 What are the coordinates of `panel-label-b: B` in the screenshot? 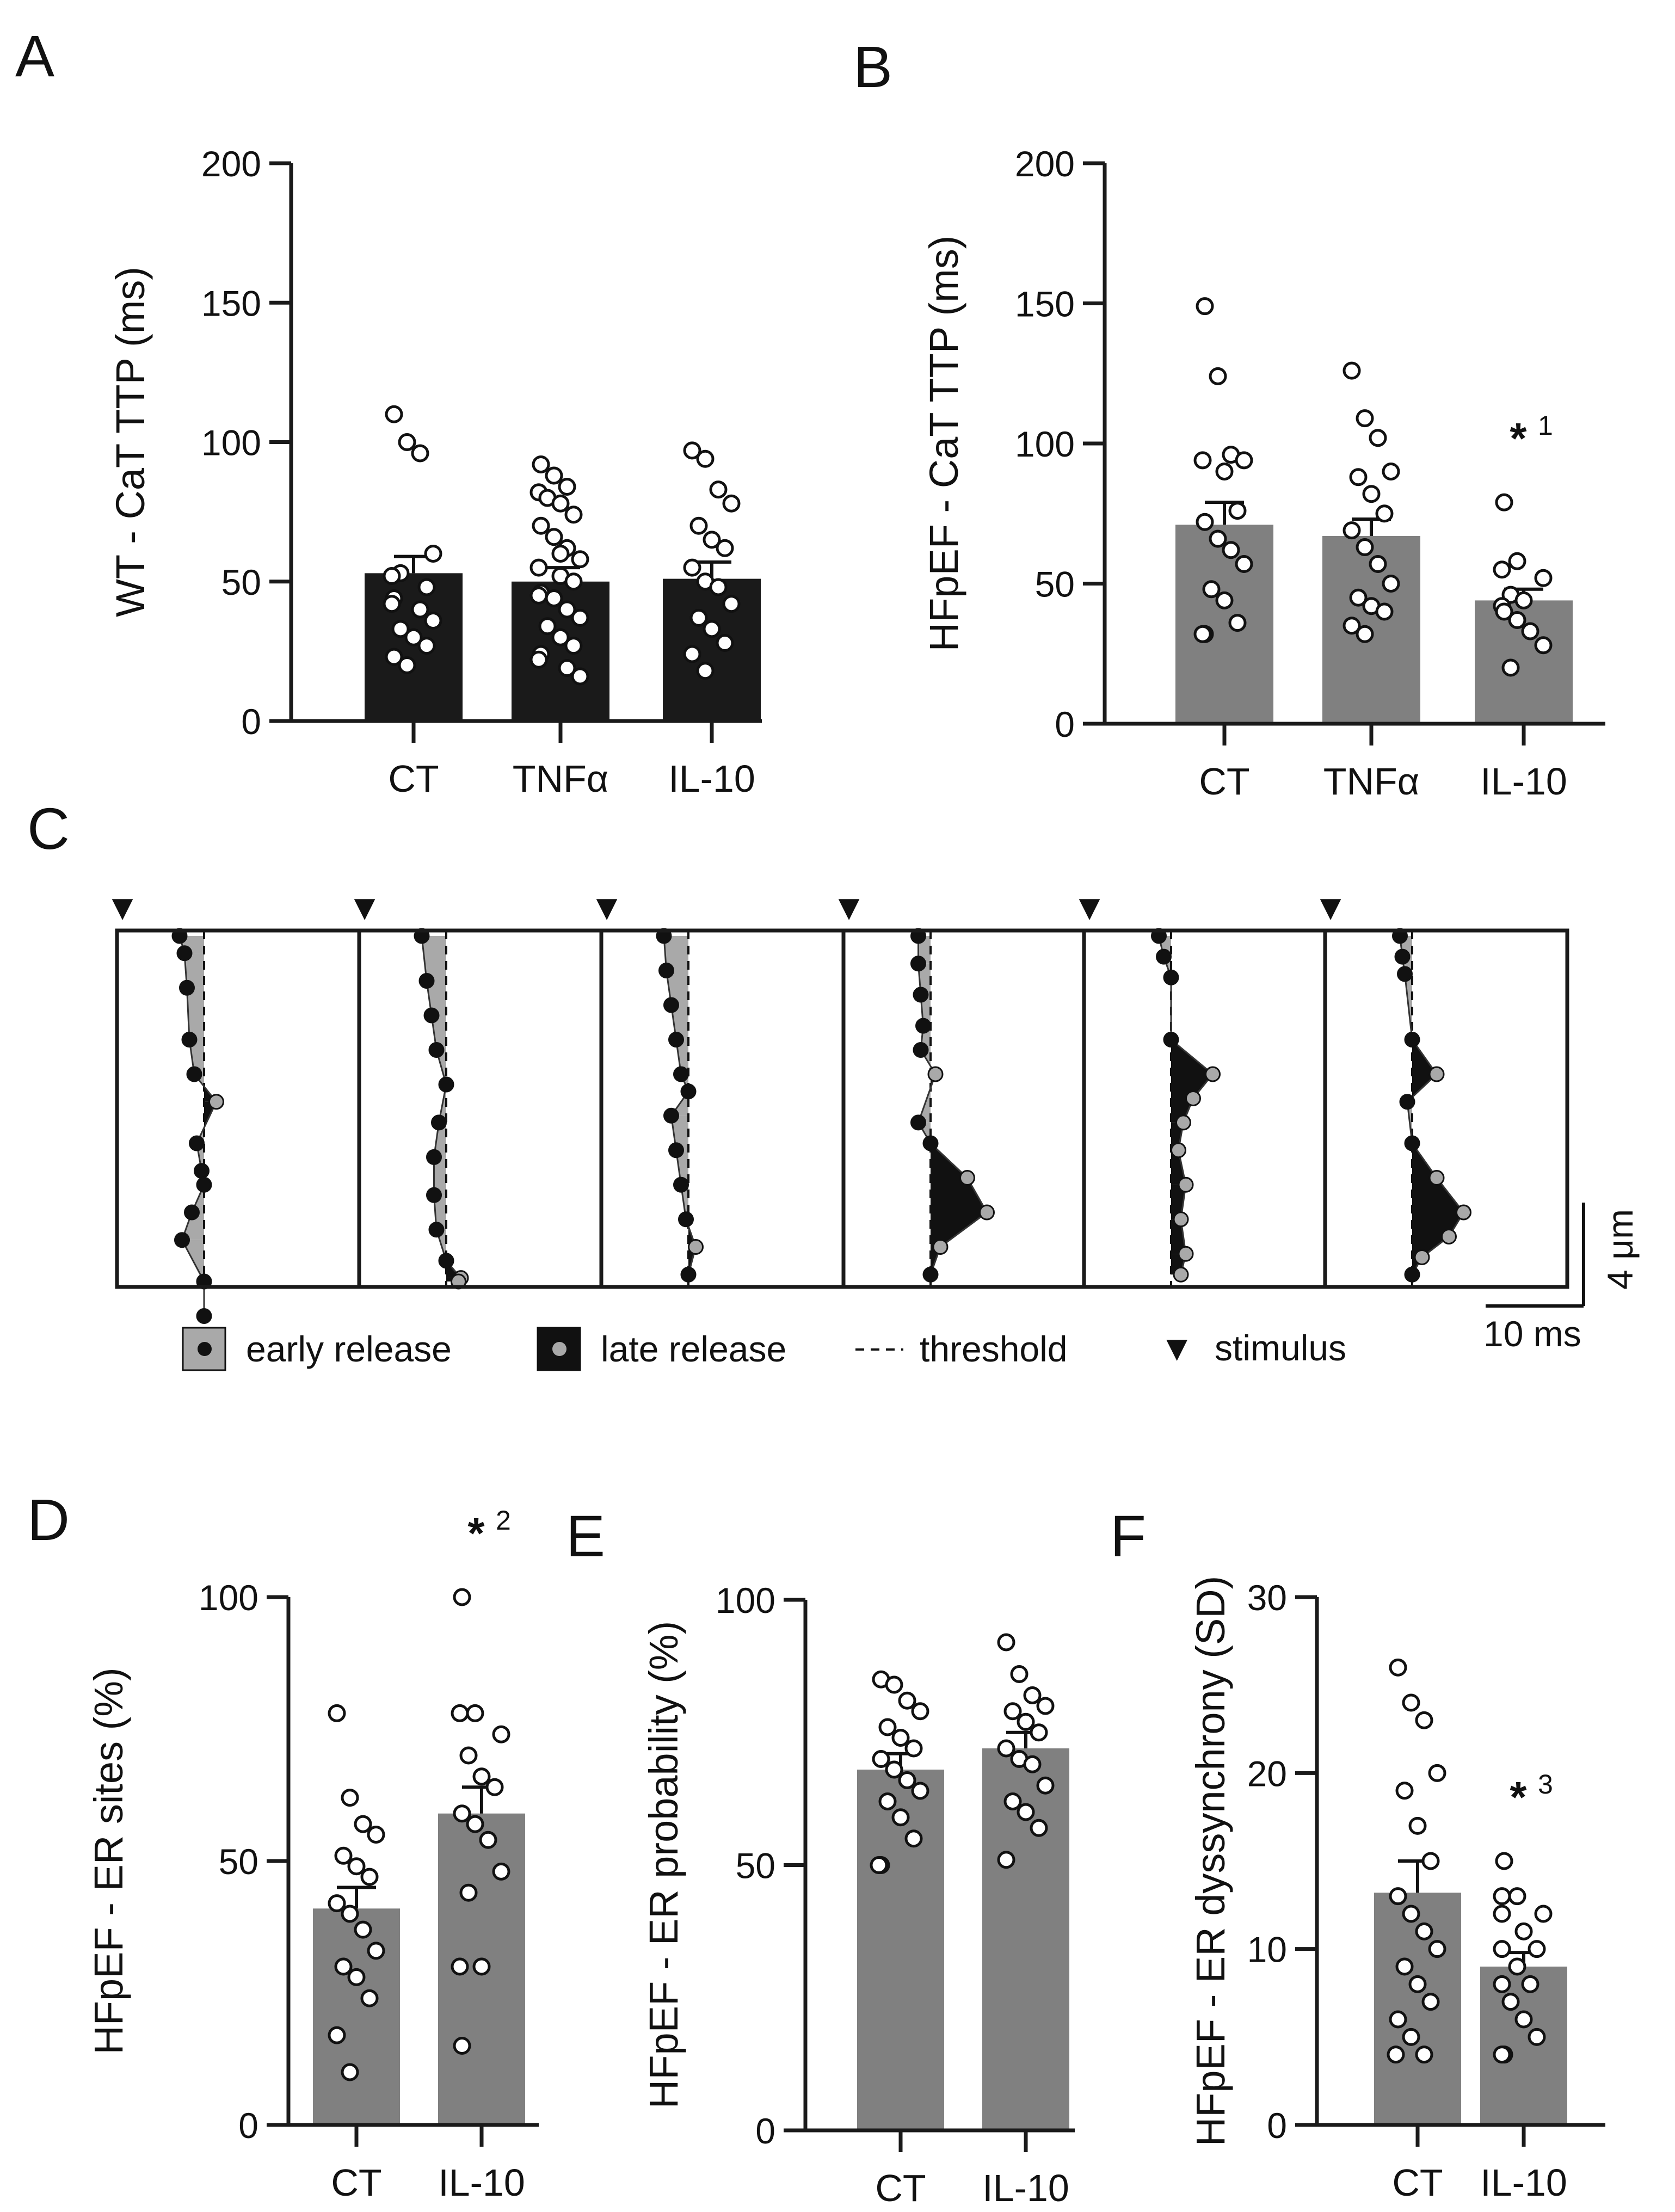 It's located at (872, 67).